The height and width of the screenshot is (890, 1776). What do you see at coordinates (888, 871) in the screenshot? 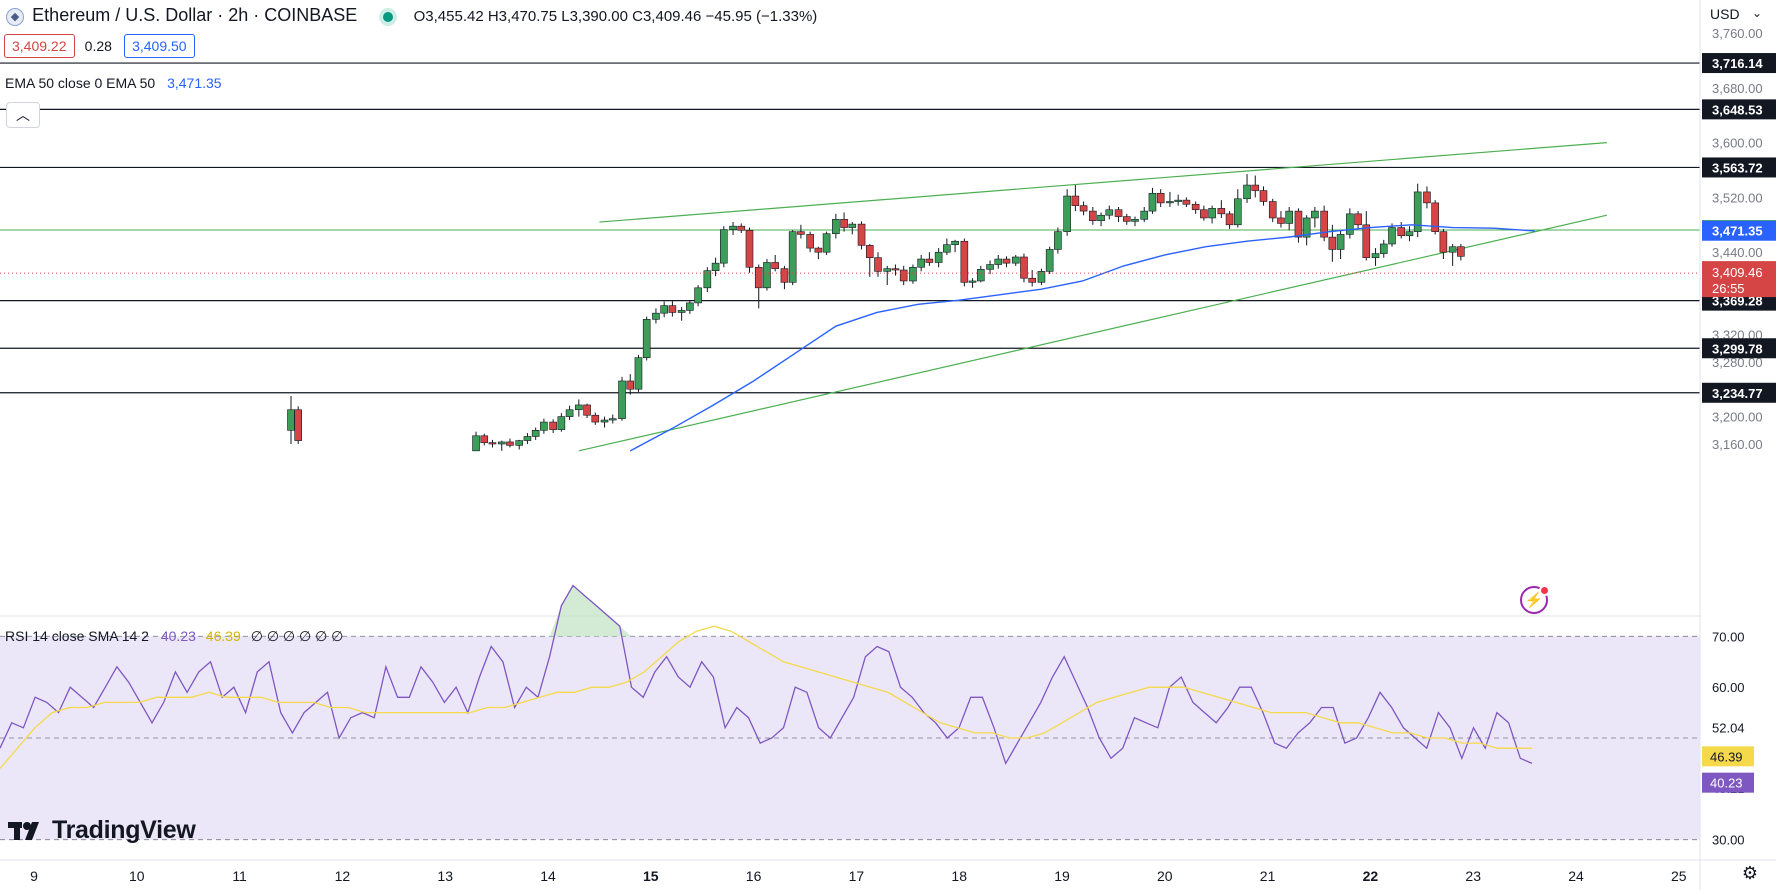
I see `time-axis: 9 10 11 12 13 14 15 16 17 18 19 20 21 22 23 24 25` at bounding box center [888, 871].